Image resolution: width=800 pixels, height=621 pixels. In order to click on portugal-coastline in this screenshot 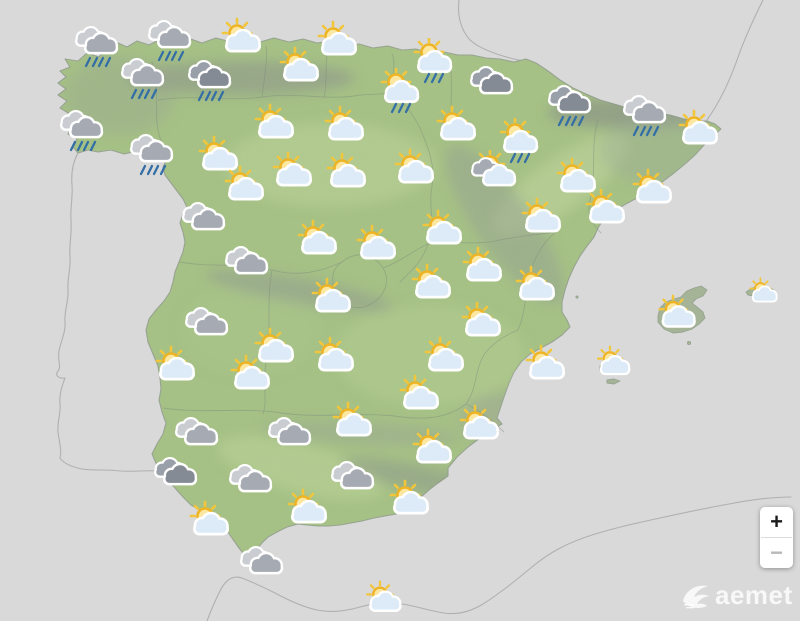, I will do `click(108, 312)`.